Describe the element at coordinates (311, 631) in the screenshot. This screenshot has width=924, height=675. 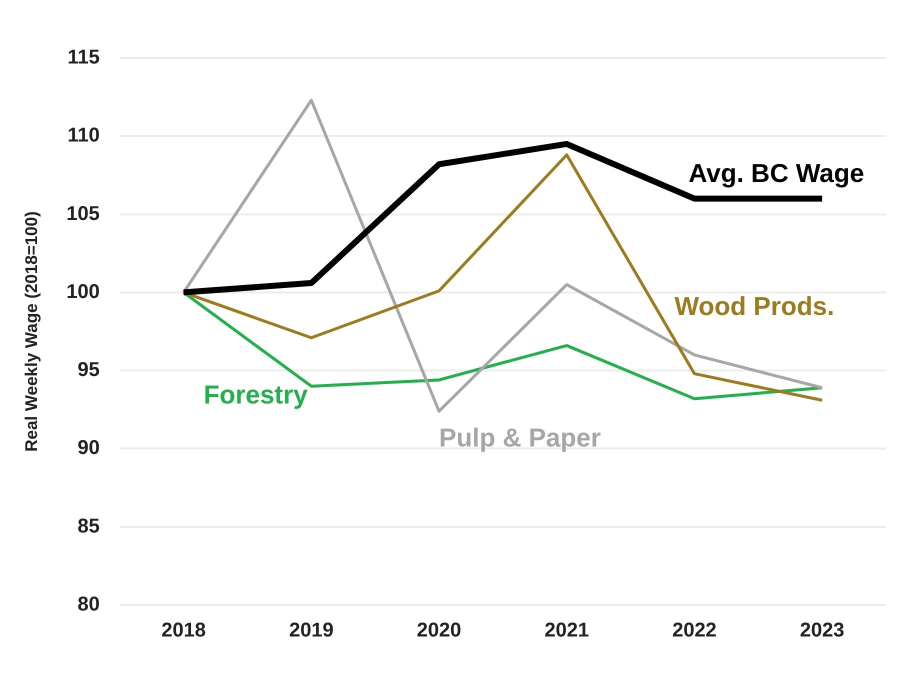
I see `x-tick-label: 2019` at that location.